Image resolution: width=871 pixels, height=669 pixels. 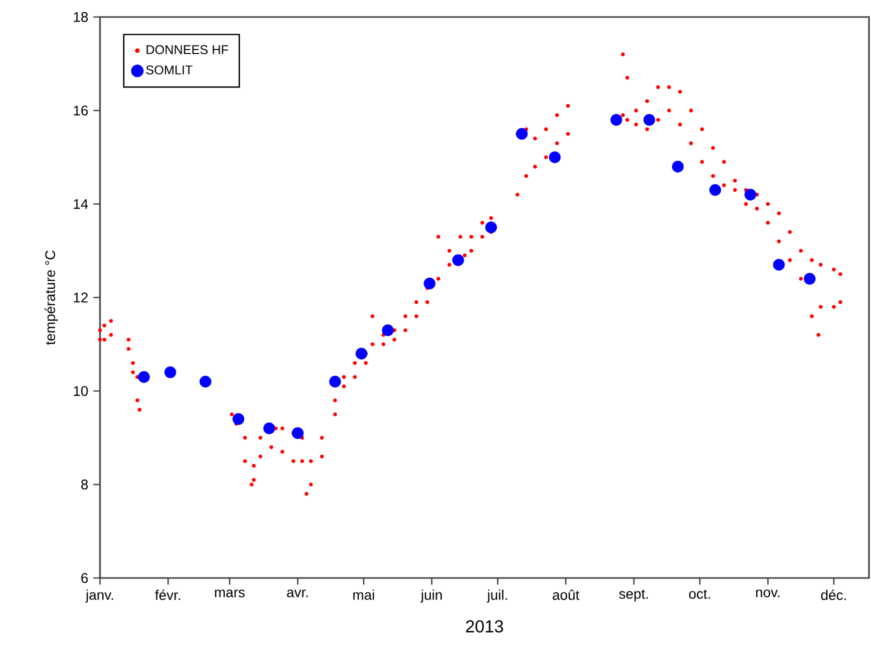 What do you see at coordinates (833, 595) in the screenshot?
I see `x-tick-label: déc.` at bounding box center [833, 595].